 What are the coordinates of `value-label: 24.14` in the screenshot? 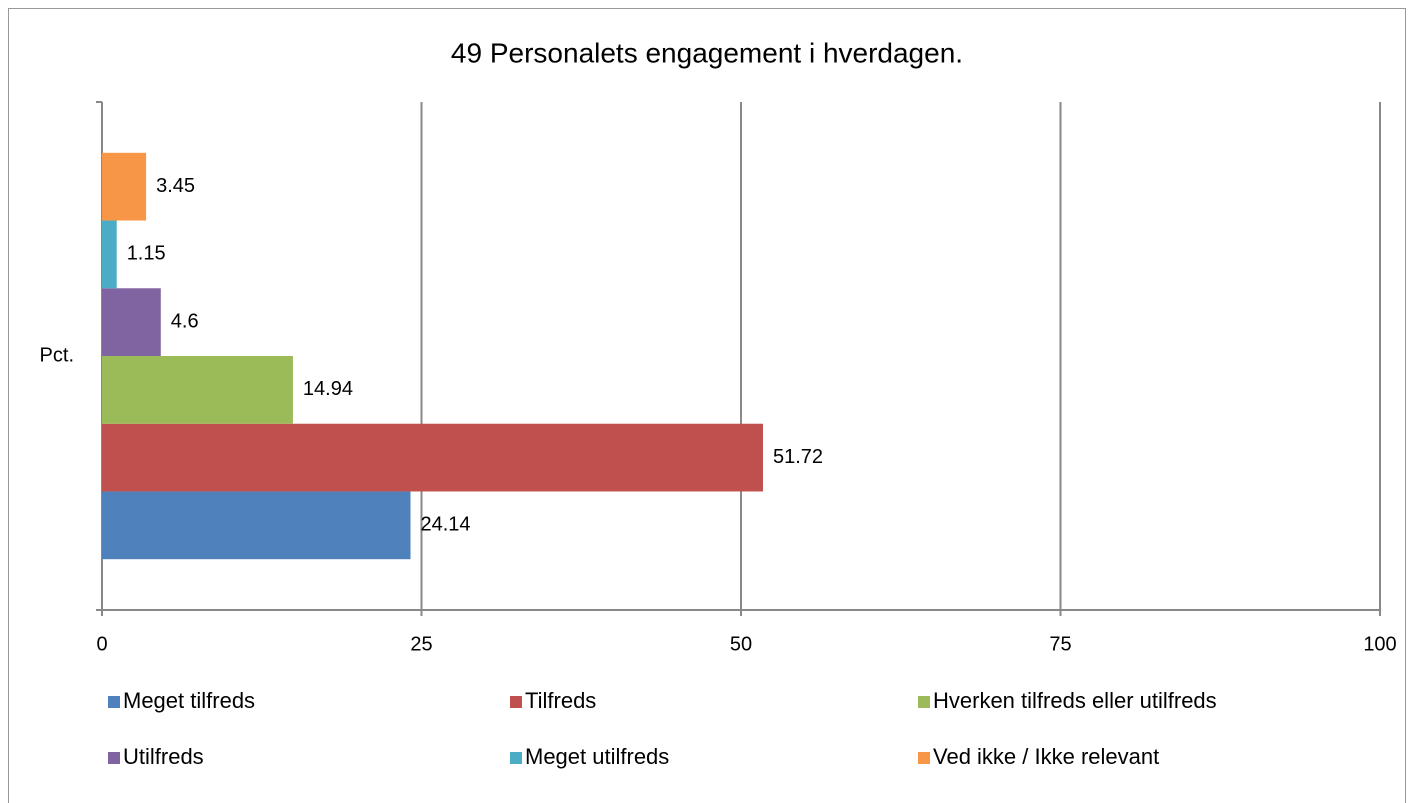 It's located at (446, 525).